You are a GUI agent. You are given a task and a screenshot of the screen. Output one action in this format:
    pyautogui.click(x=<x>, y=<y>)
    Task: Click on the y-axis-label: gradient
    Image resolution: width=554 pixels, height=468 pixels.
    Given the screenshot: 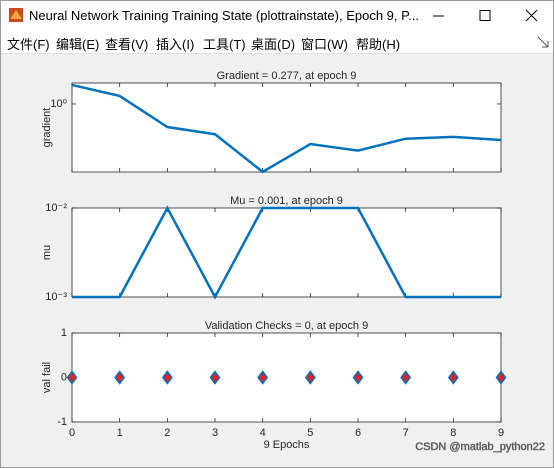 What is the action you would take?
    pyautogui.click(x=47, y=128)
    